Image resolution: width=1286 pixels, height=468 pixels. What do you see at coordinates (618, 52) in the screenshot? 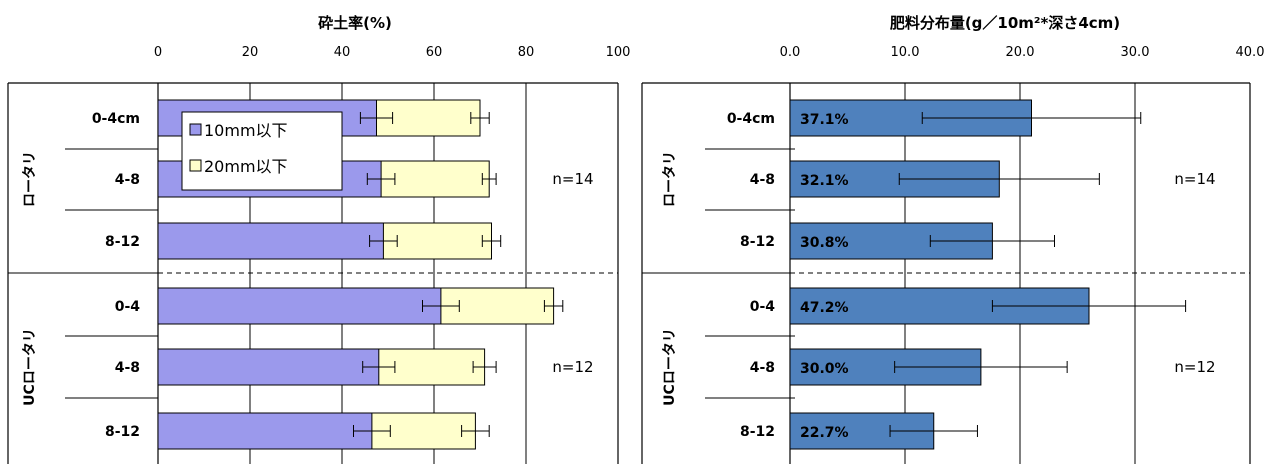
I see `chart1-tick-label: 100` at bounding box center [618, 52].